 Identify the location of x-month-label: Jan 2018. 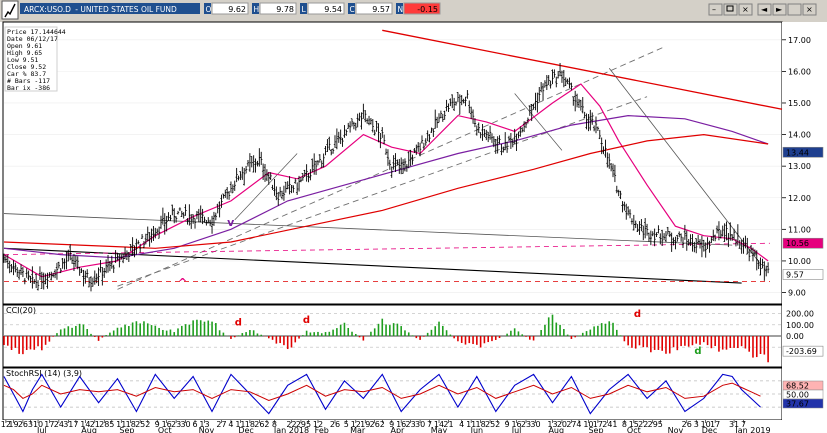
(291, 429).